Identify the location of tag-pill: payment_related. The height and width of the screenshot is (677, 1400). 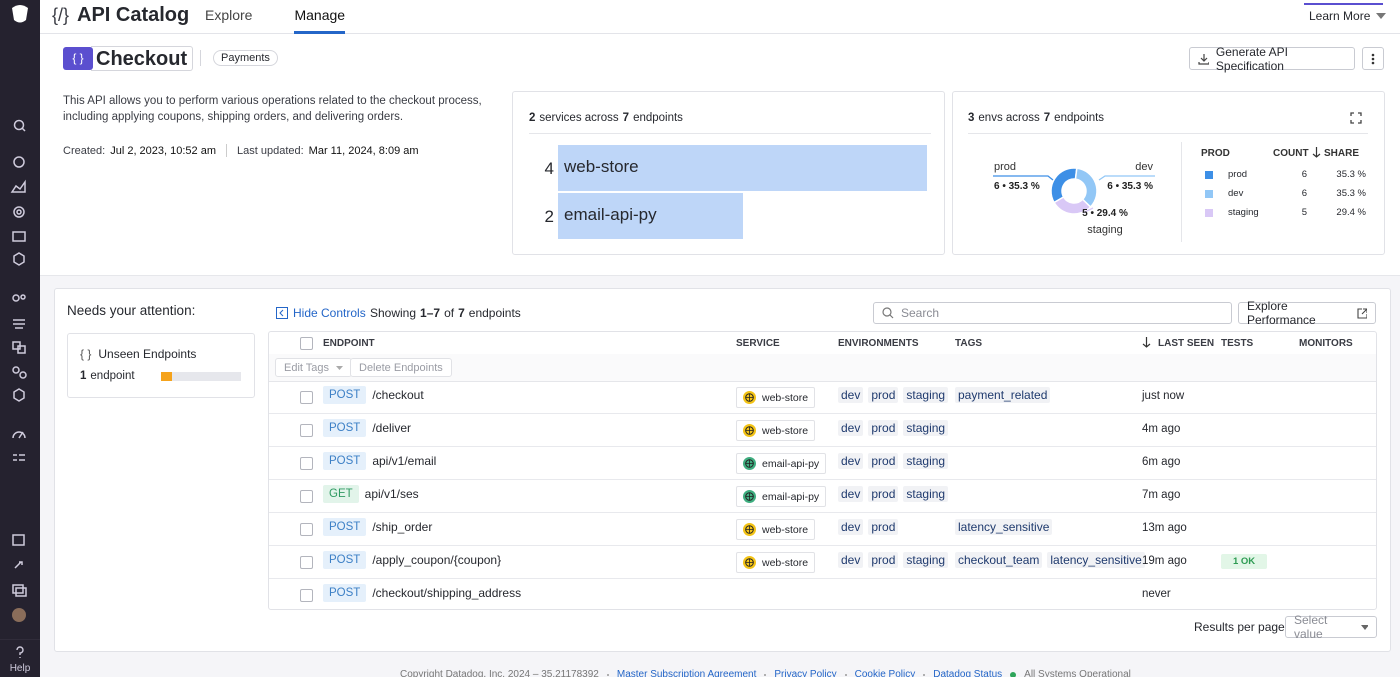
(1003, 395).